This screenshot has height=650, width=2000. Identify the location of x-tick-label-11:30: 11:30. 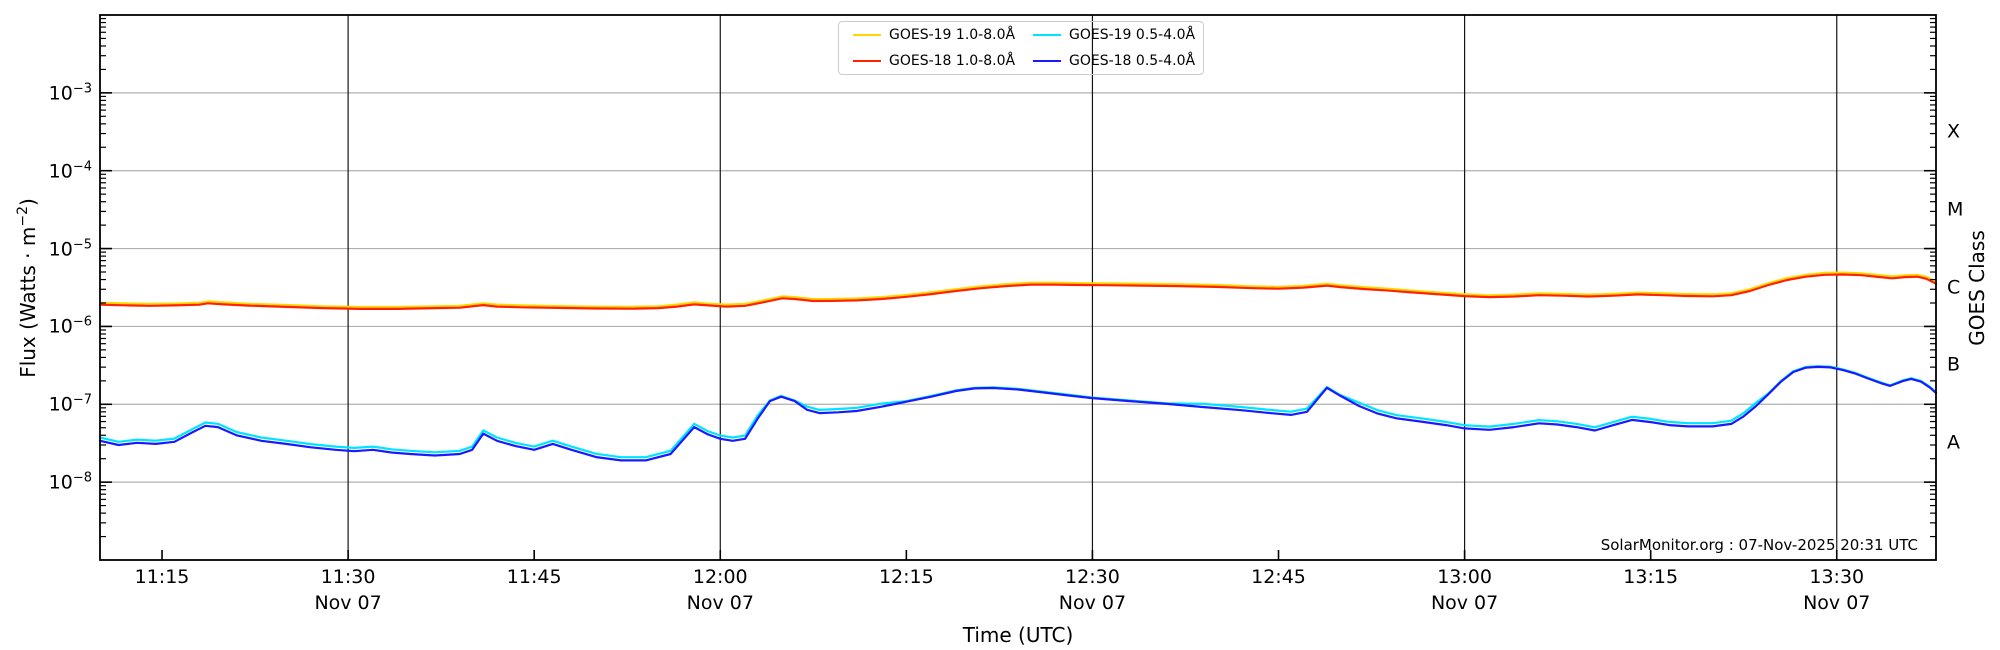
(348, 577).